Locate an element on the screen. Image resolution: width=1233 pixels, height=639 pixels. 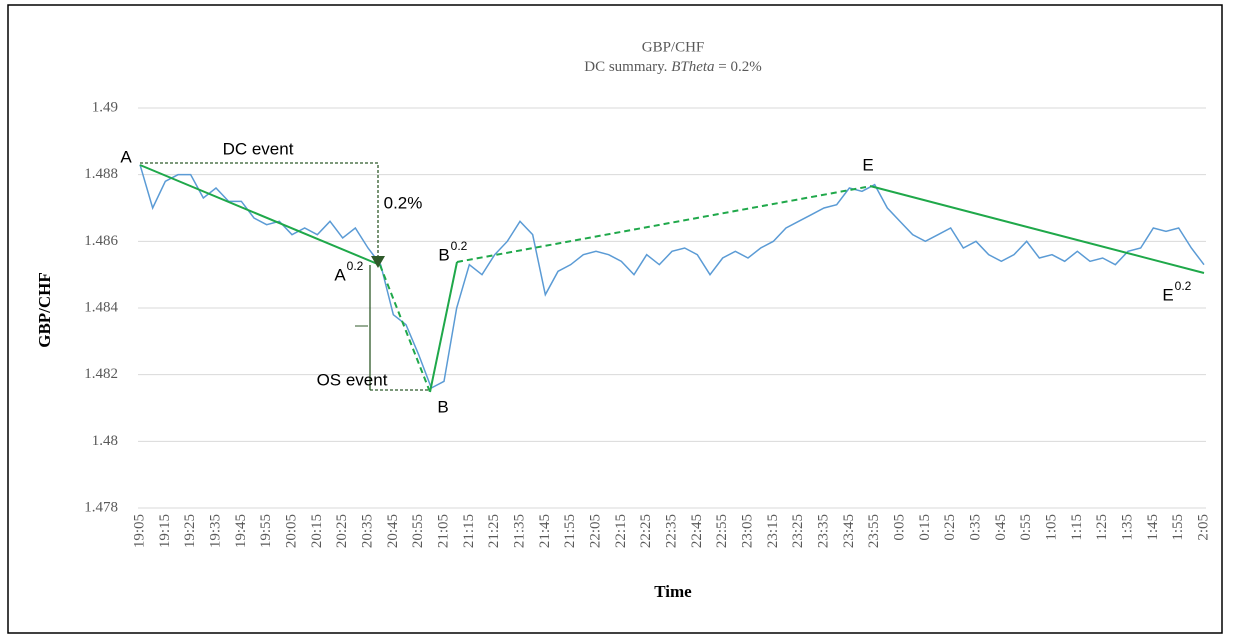
y-tick-label: 1.486 is located at coordinates (101, 241).